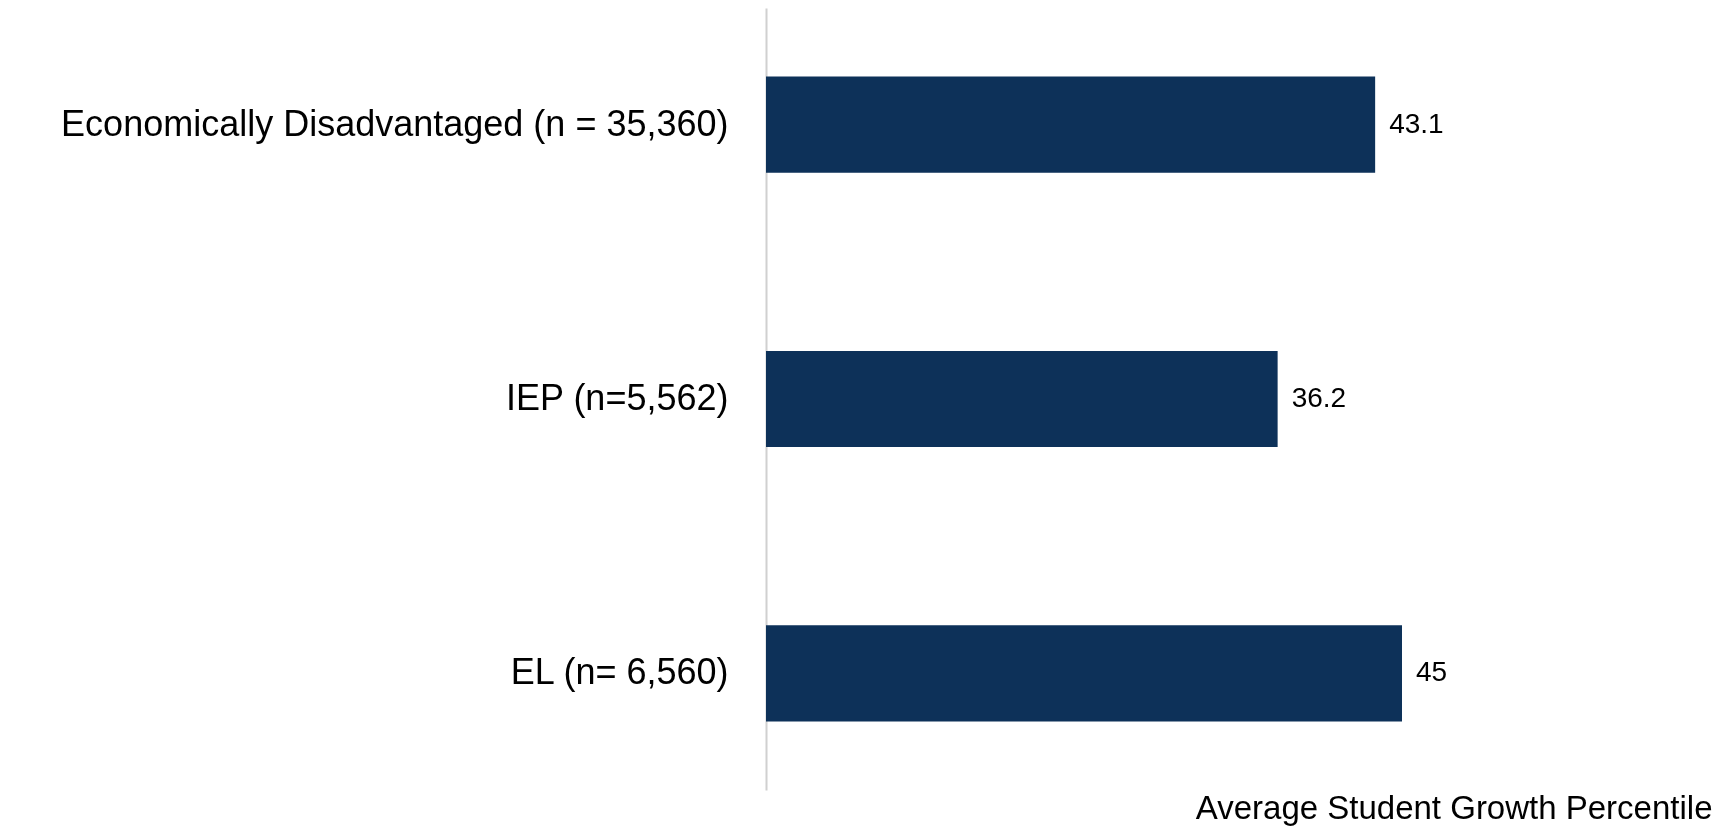 The width and height of the screenshot is (1724, 839). Describe the element at coordinates (395, 123) in the screenshot. I see `y-tick-label: Economically Disadvantaged (n = 35,360)` at that location.